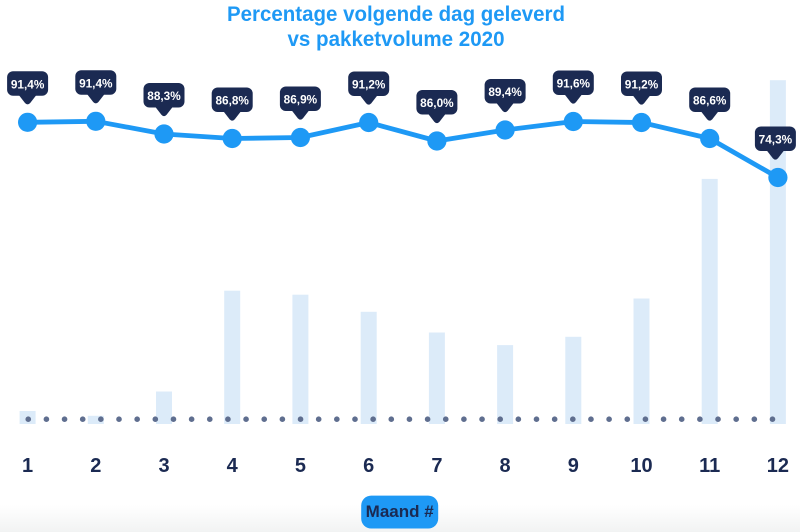 This screenshot has width=800, height=532. Describe the element at coordinates (436, 466) in the screenshot. I see `svg-text: 7` at that location.